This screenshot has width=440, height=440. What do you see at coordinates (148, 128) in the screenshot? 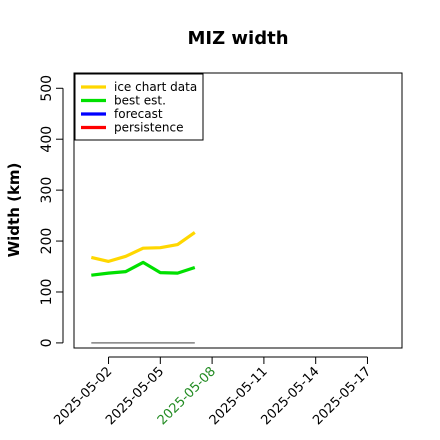
I see `legend-label: persistence` at bounding box center [148, 128].